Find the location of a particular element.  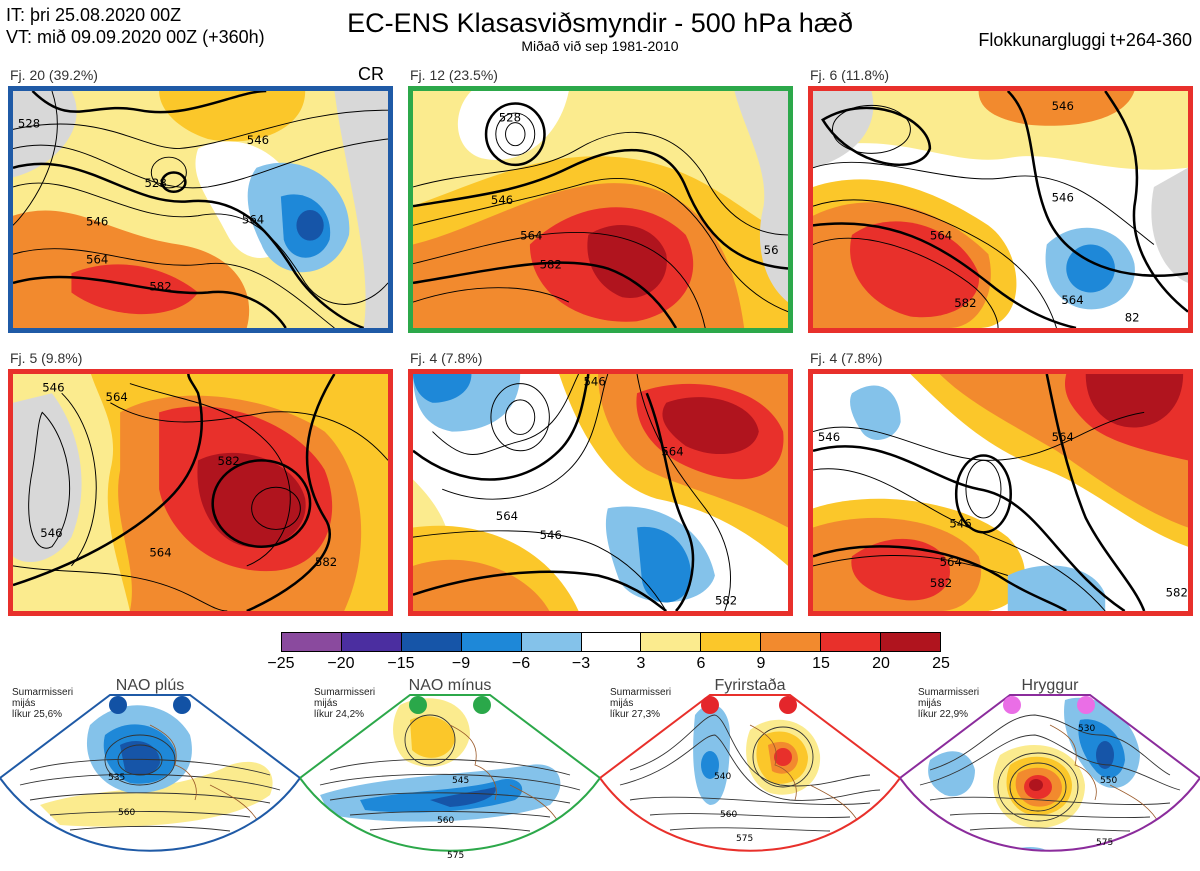

colorbar-tick: 25 is located at coordinates (941, 663).